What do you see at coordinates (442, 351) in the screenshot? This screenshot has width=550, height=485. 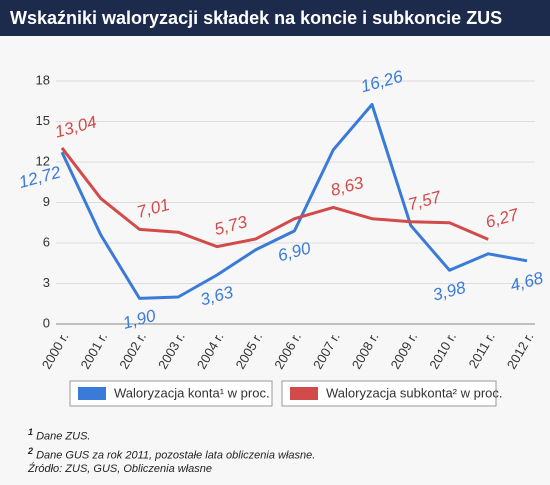 I see `x-tick-label: 2010 r.` at bounding box center [442, 351].